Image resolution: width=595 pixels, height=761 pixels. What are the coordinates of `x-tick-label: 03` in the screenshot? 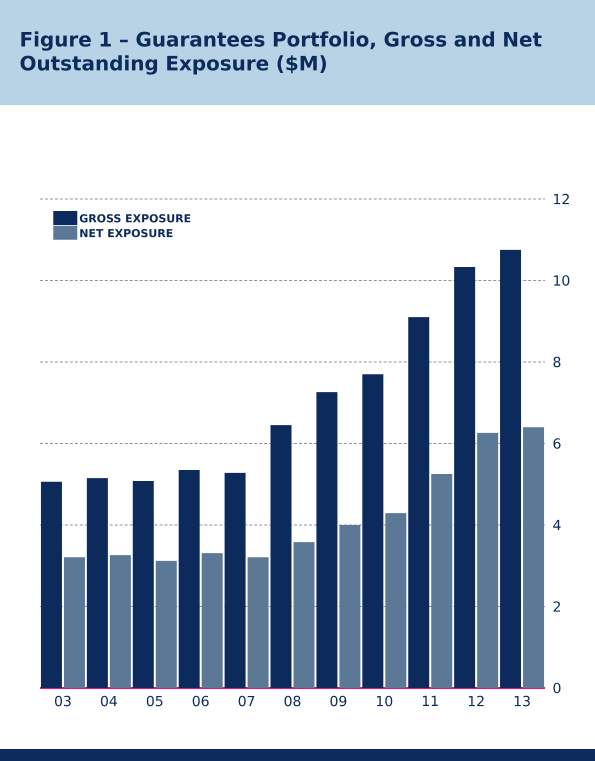 It's located at (63, 701).